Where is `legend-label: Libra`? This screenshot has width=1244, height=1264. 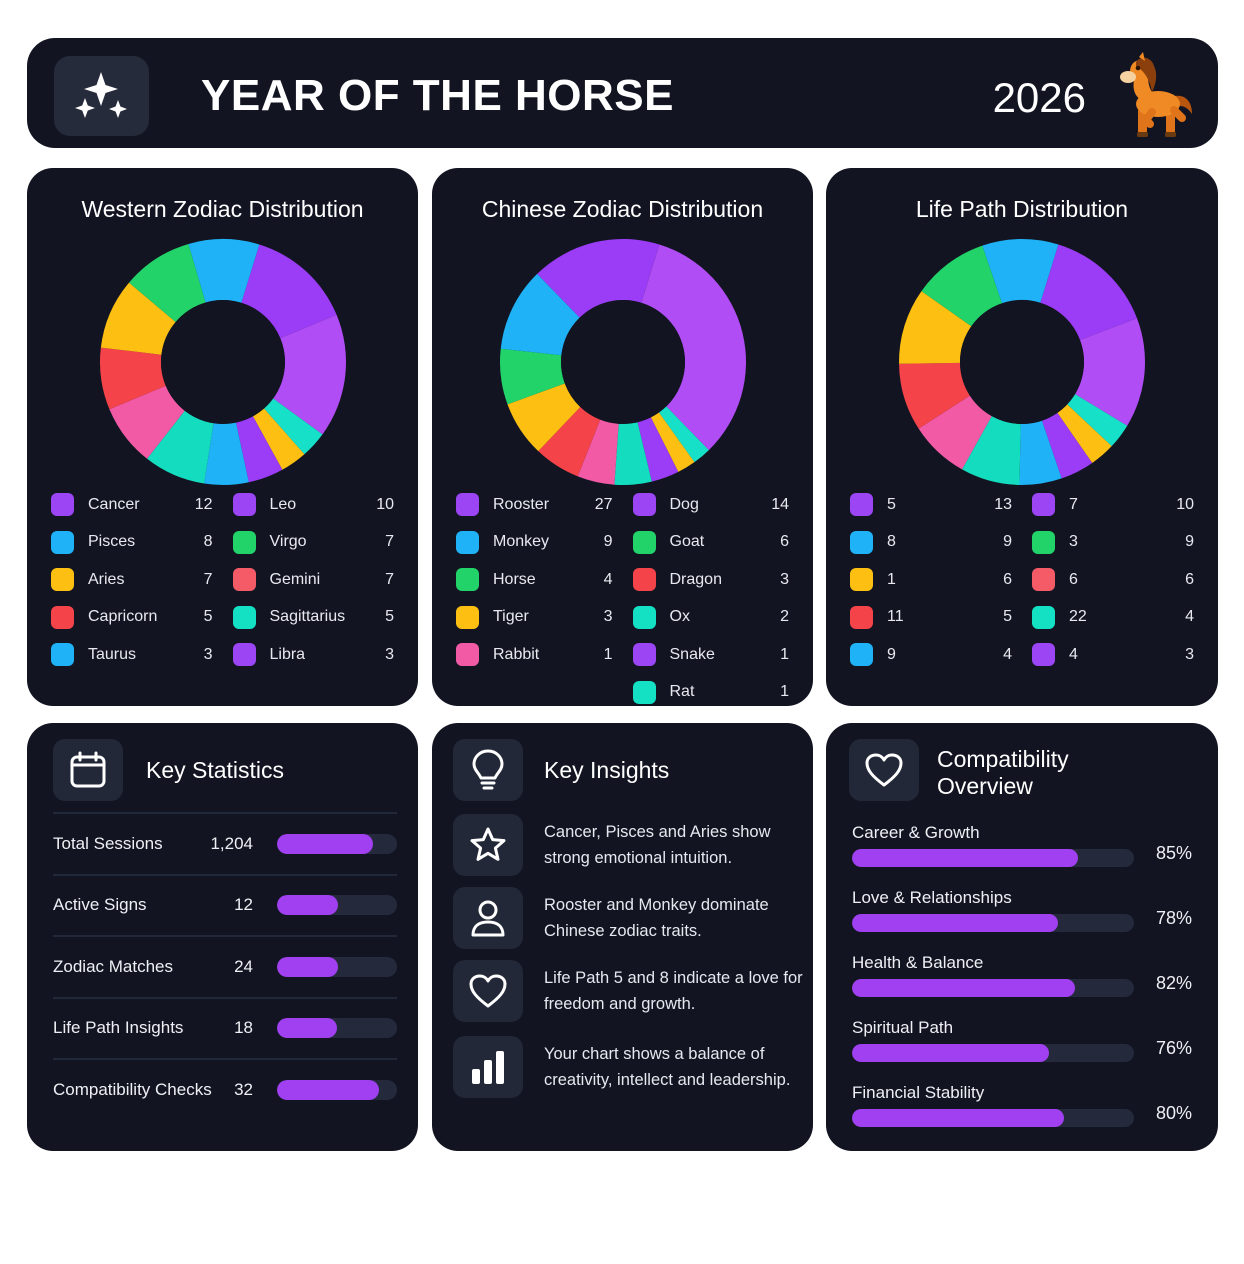
legend-label: Libra is located at coordinates (287, 654).